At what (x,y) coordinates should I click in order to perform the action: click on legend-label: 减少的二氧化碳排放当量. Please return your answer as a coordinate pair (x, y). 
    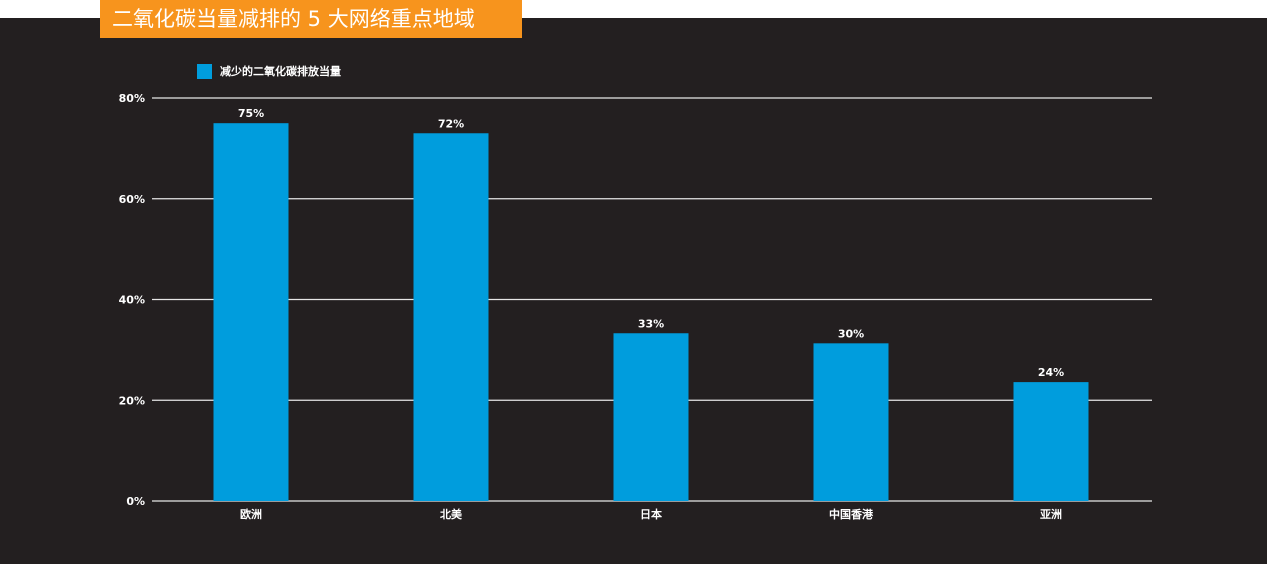
    Looking at the image, I should click on (280, 71).